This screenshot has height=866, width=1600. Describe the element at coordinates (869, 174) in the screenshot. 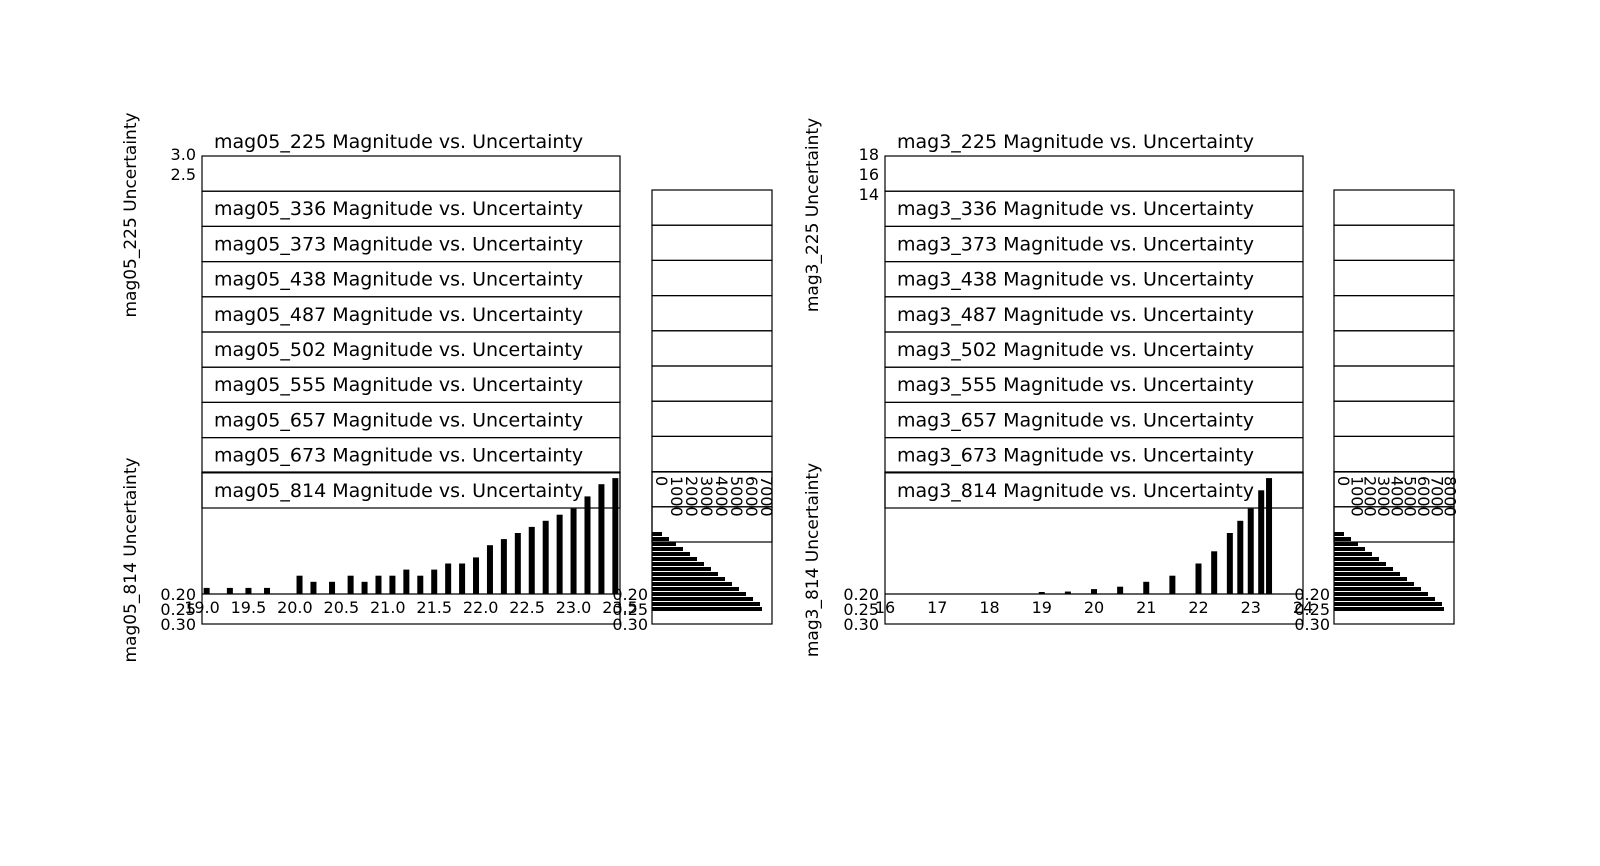

I see `ytick-label-top: 16` at that location.